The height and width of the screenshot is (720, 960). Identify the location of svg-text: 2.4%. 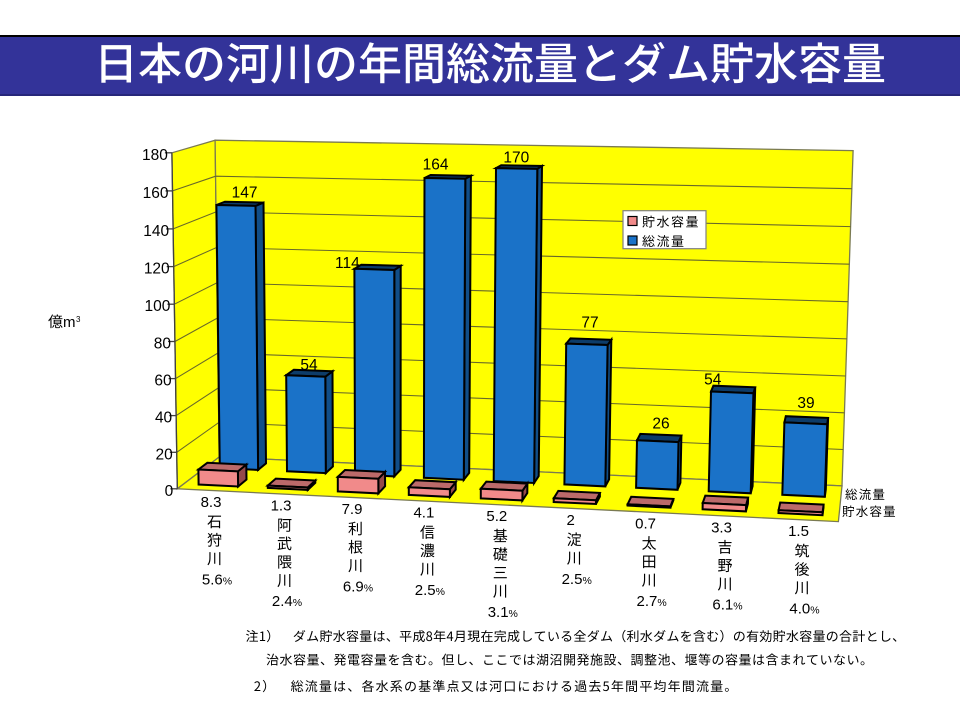
(287, 601).